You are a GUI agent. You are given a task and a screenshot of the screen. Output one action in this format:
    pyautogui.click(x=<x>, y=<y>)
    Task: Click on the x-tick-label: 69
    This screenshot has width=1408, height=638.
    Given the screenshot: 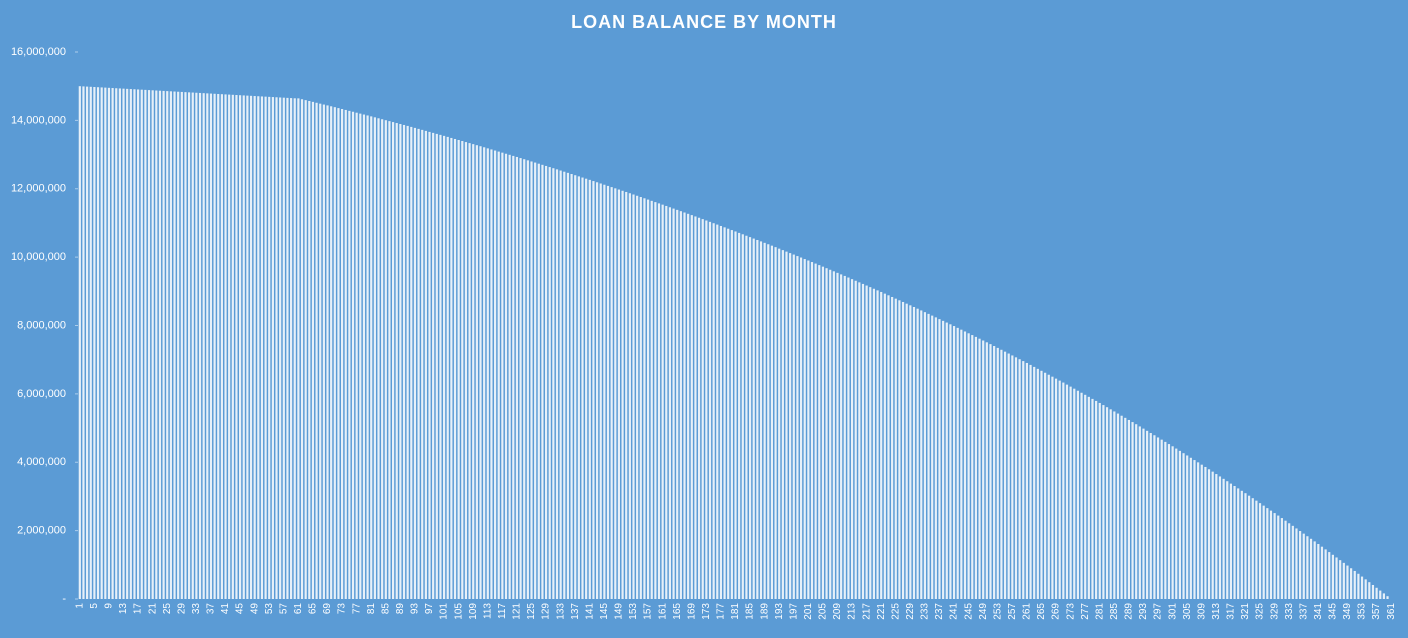 What is the action you would take?
    pyautogui.click(x=327, y=609)
    